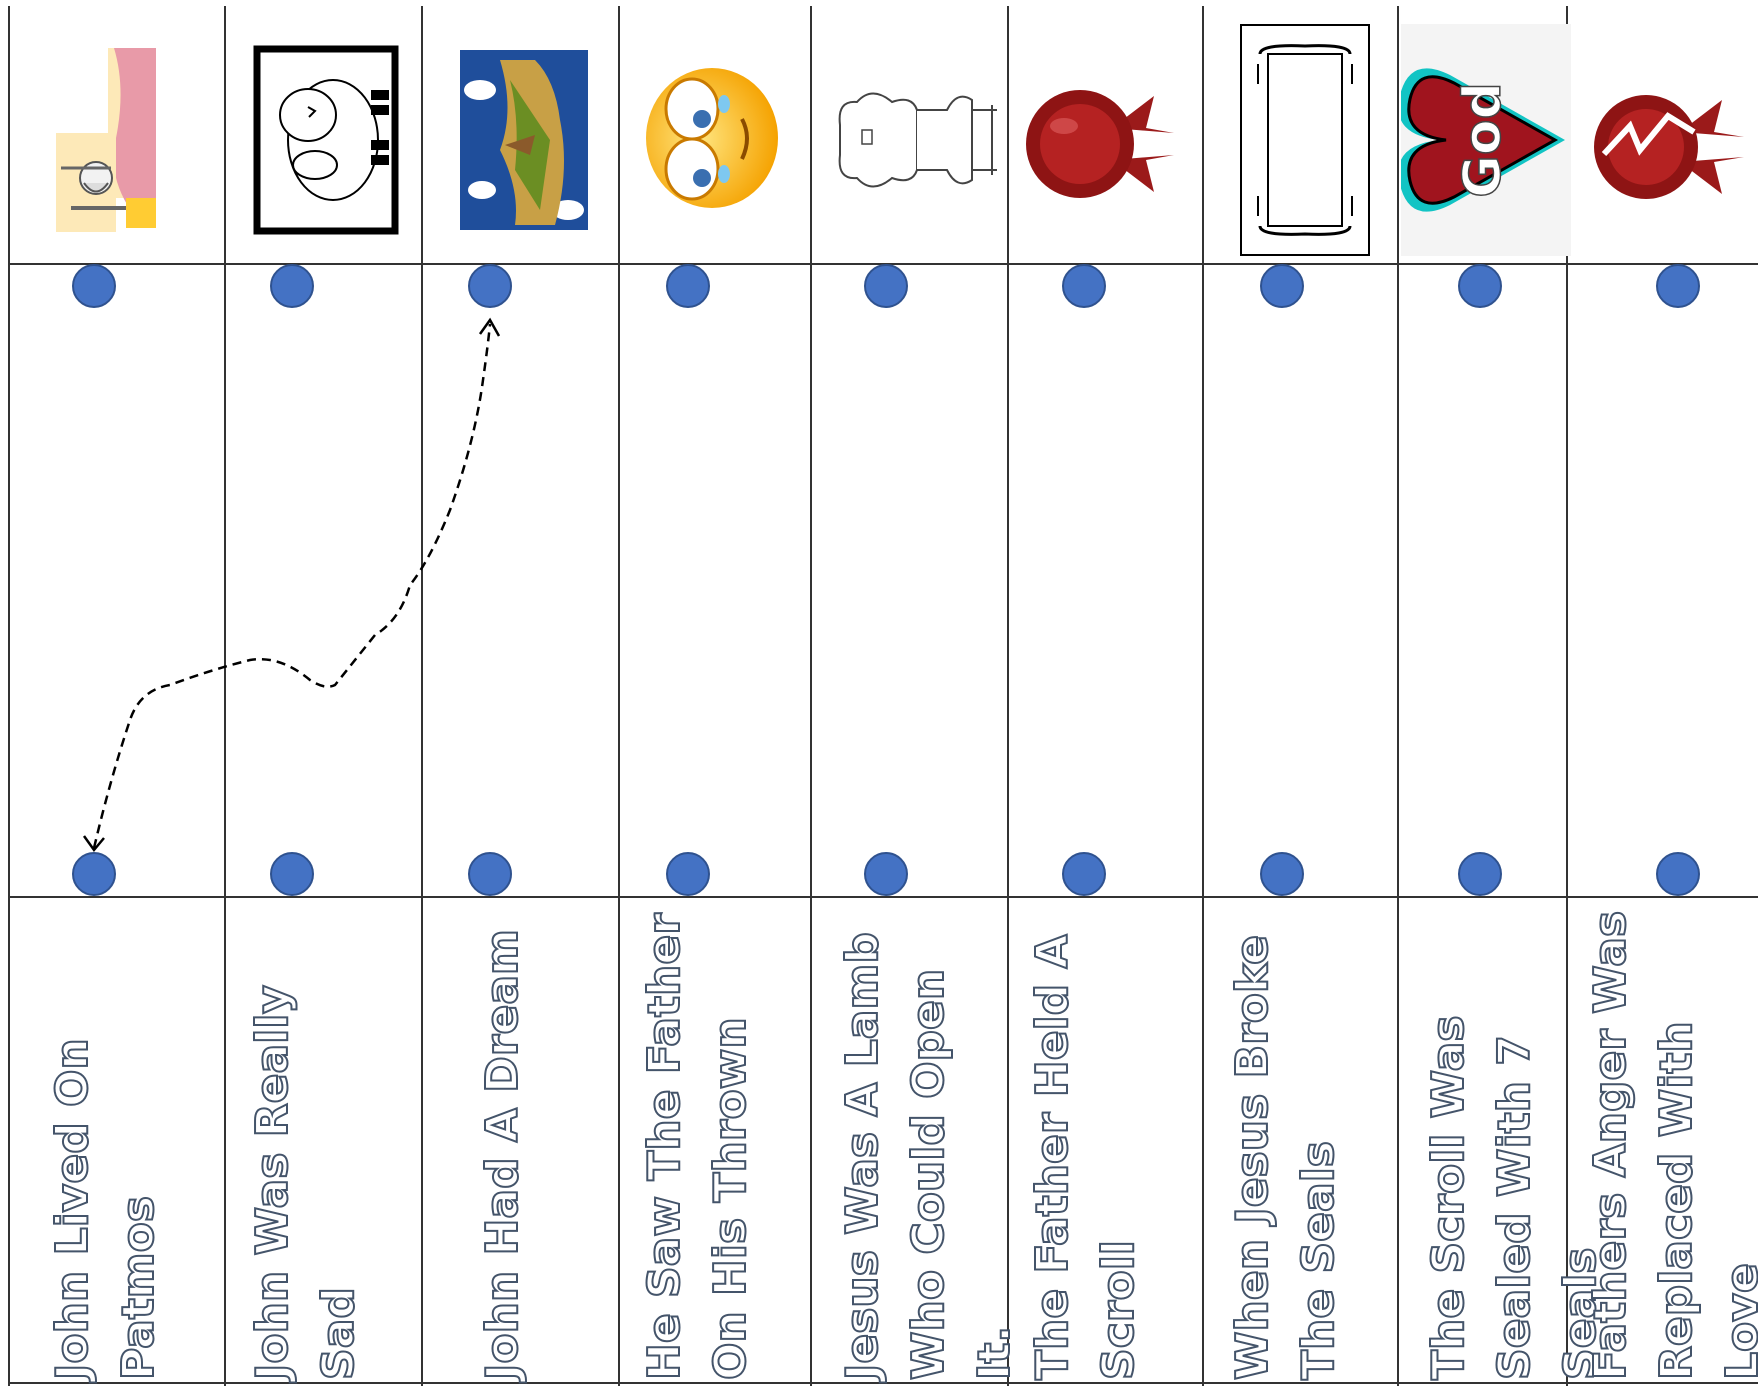  What do you see at coordinates (1305, 140) in the screenshot?
I see `scroll-icon` at bounding box center [1305, 140].